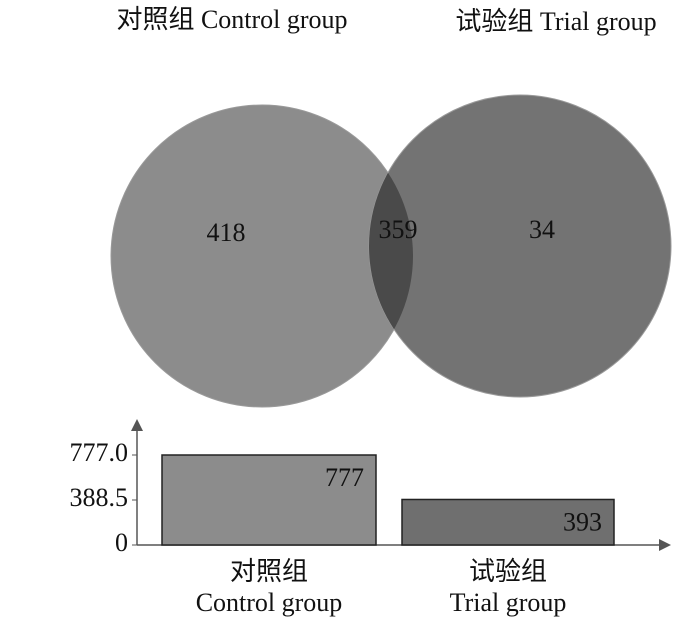  I want to click on set-label: 对照组 Control group, so click(231, 19).